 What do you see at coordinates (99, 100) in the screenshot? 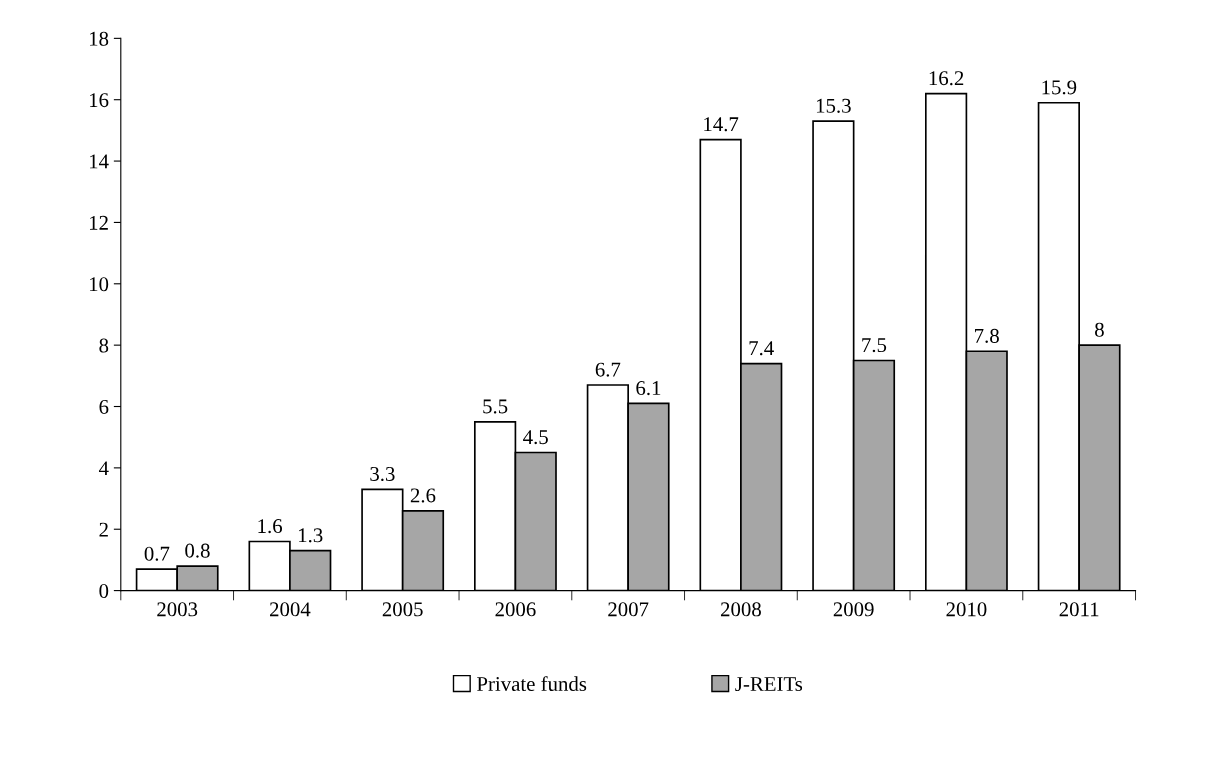
I see `y-tick-label: 16` at bounding box center [99, 100].